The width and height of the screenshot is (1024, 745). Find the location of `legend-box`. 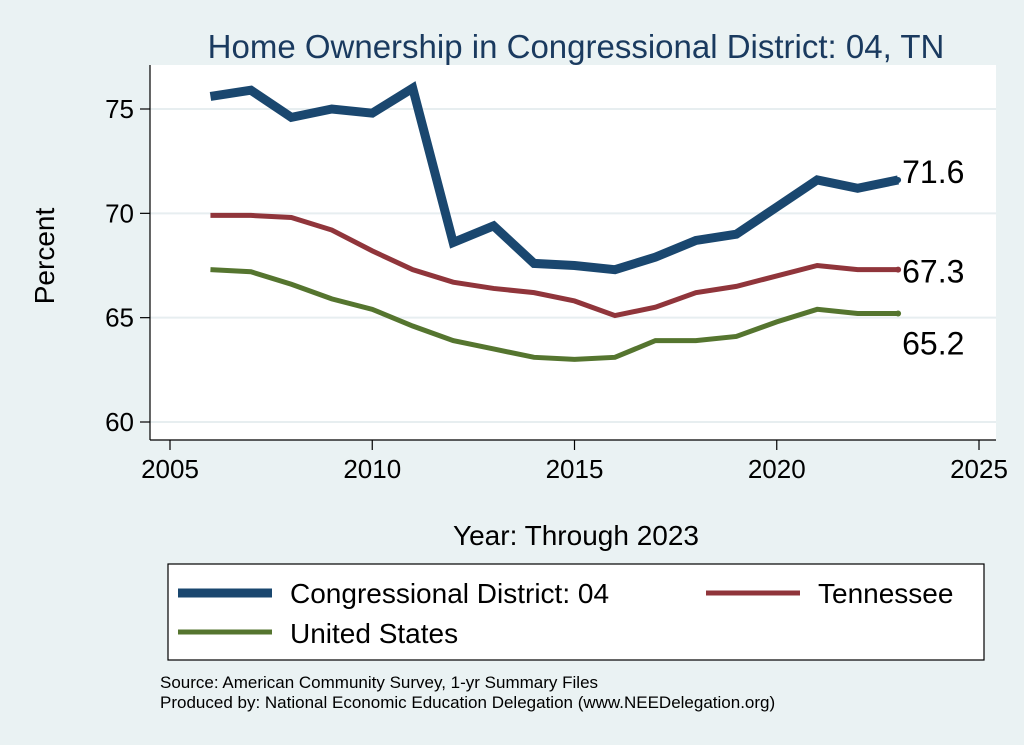

legend-box is located at coordinates (576, 612).